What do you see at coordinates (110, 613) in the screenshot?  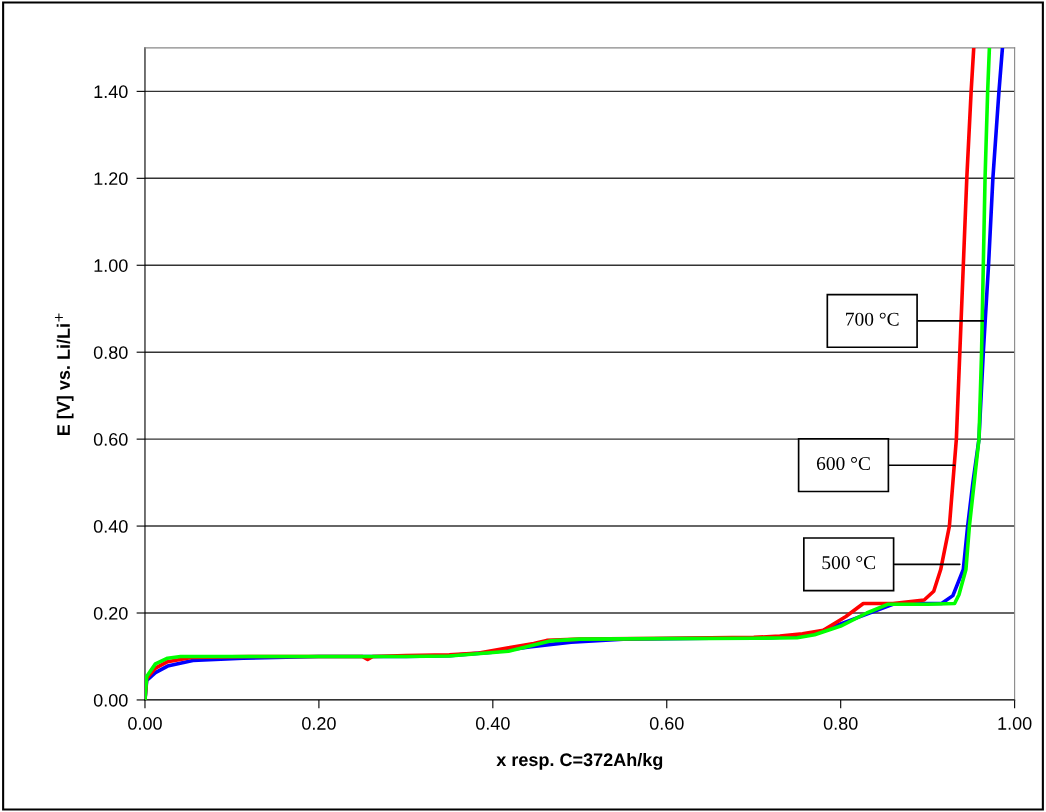 I see `y-tick-label: 0.20` at bounding box center [110, 613].